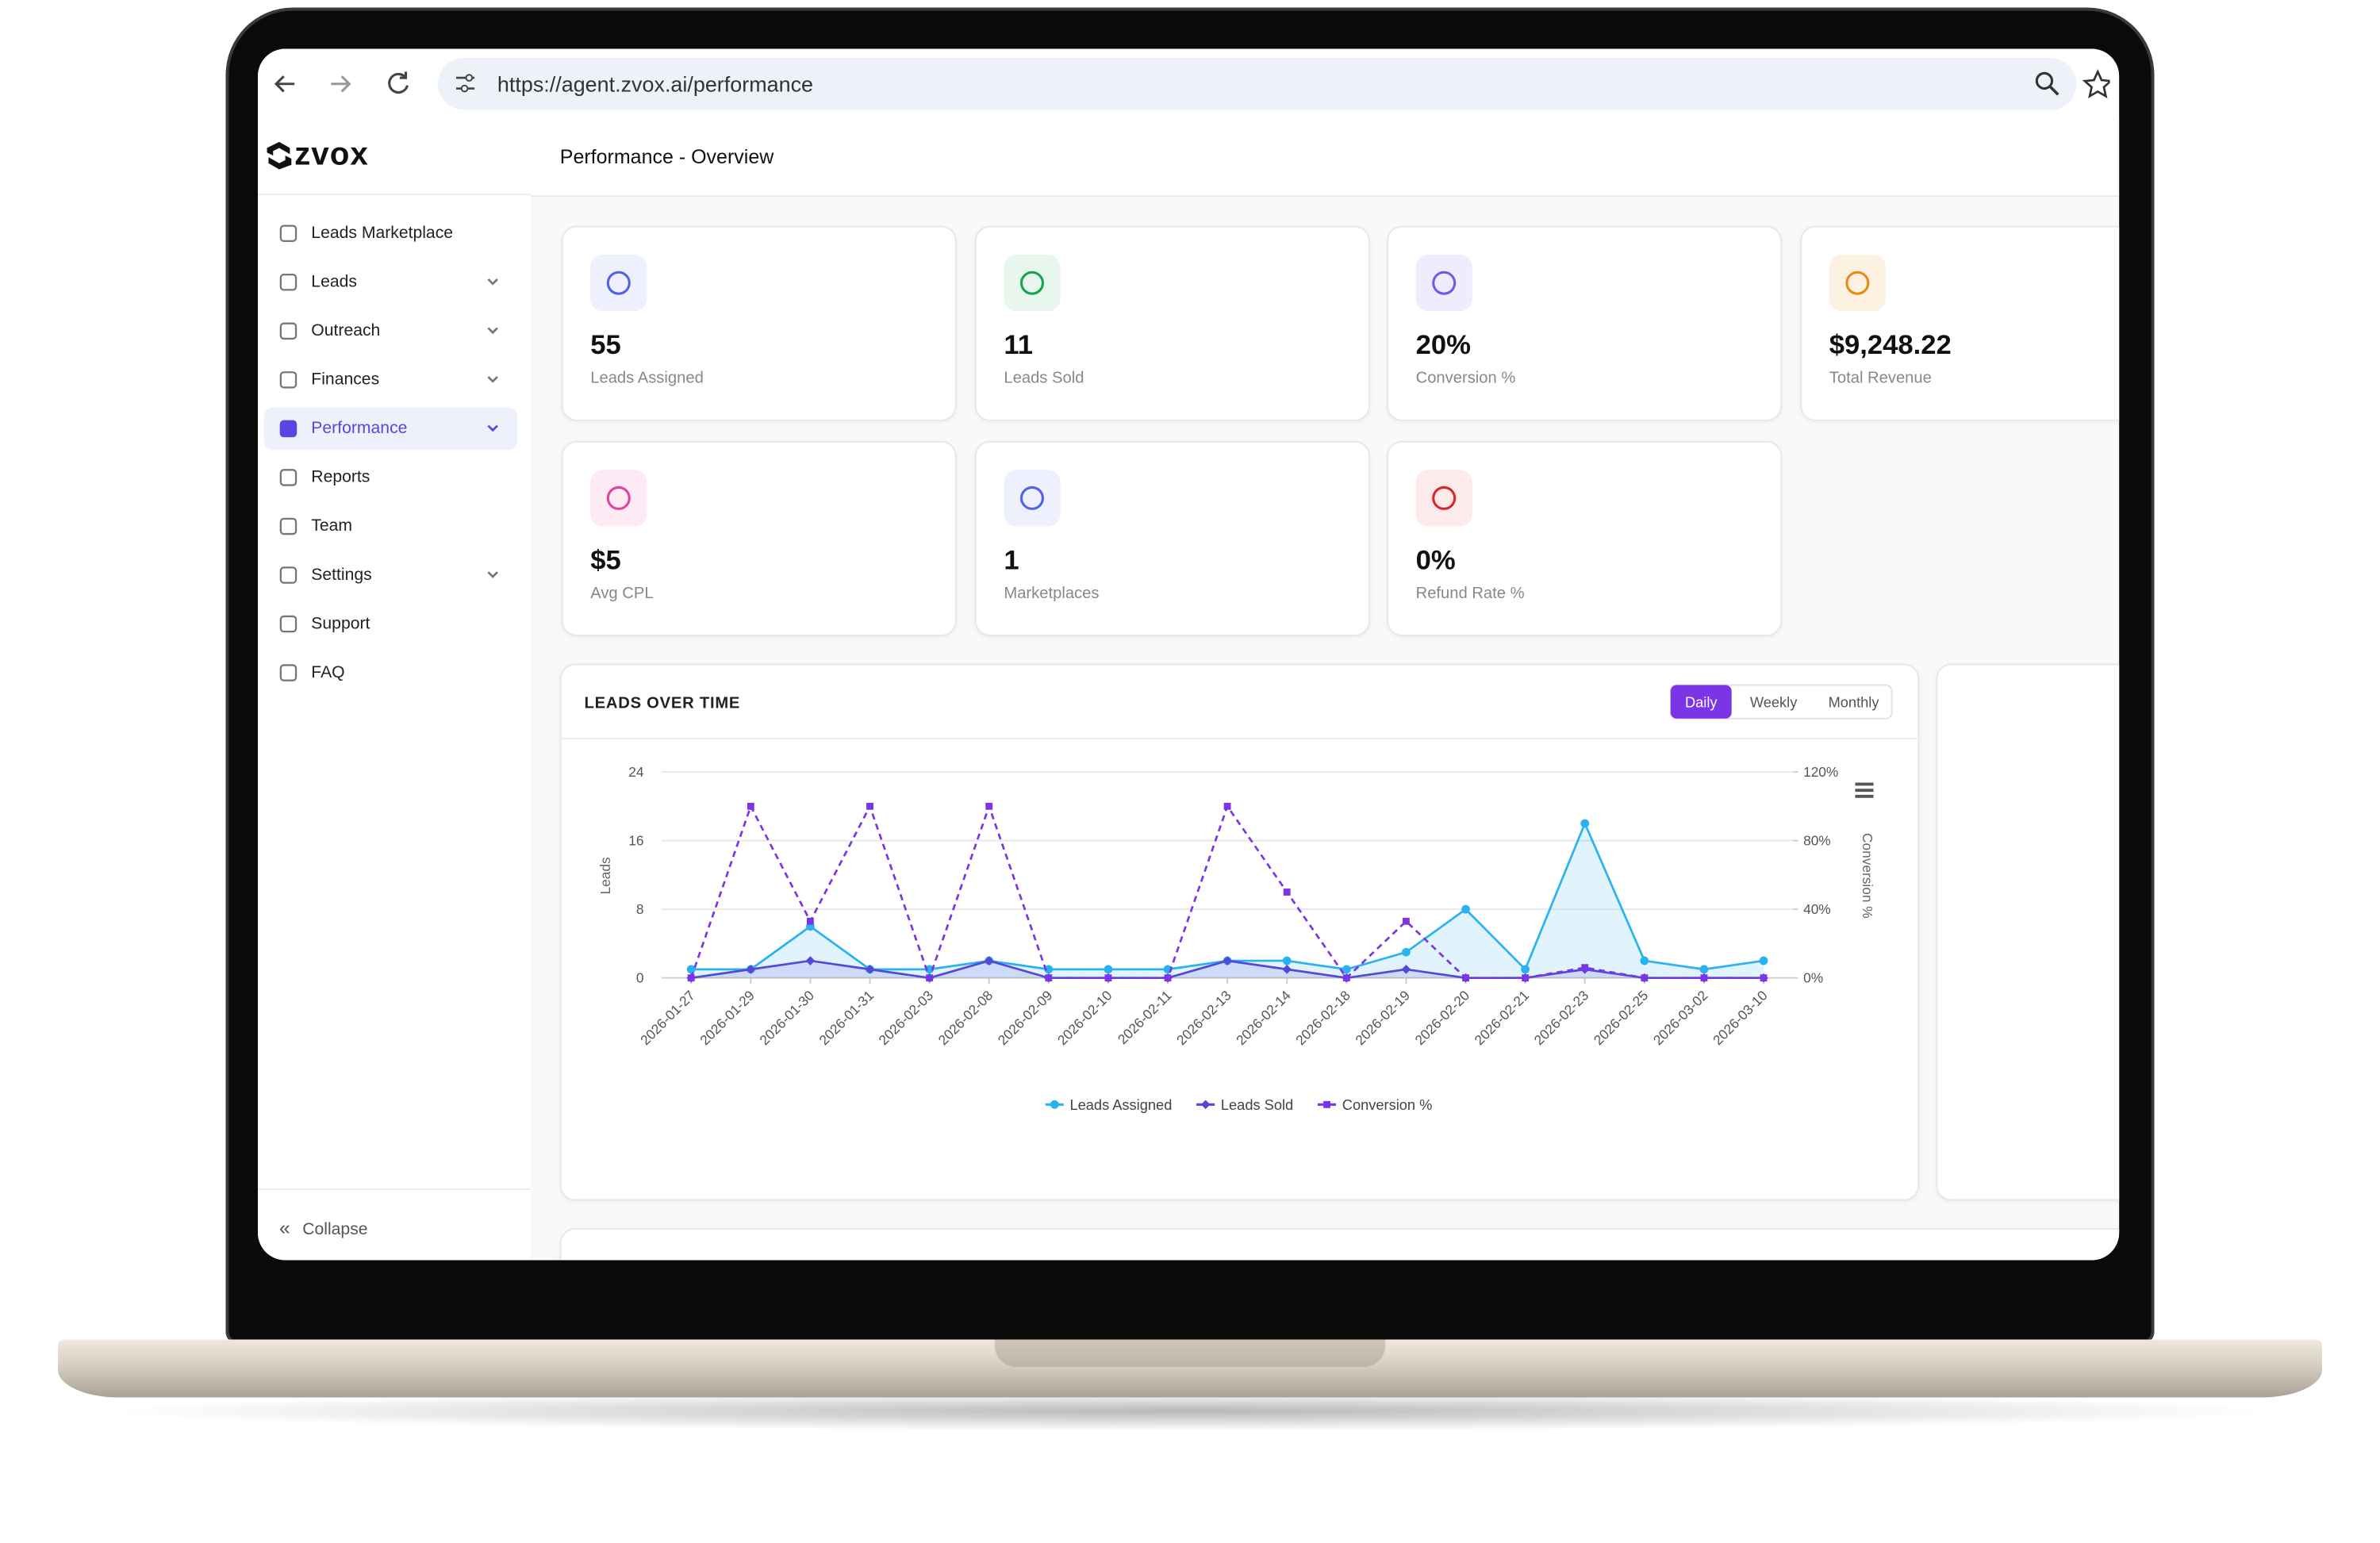 The width and height of the screenshot is (2380, 1543). What do you see at coordinates (390, 380) in the screenshot?
I see `menu-item: Finances` at bounding box center [390, 380].